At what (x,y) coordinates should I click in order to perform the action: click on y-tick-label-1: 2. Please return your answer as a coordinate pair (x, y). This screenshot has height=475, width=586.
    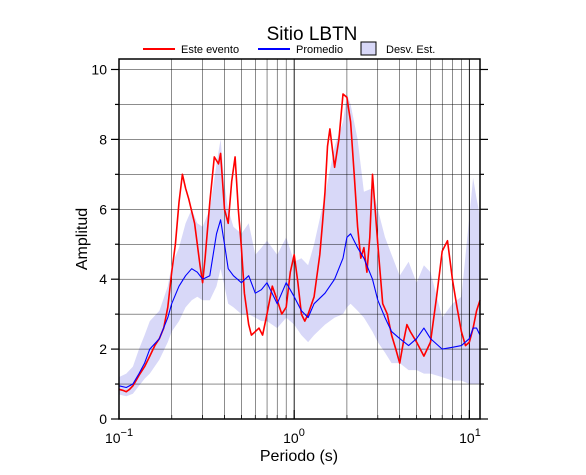
    Looking at the image, I should click on (103, 349).